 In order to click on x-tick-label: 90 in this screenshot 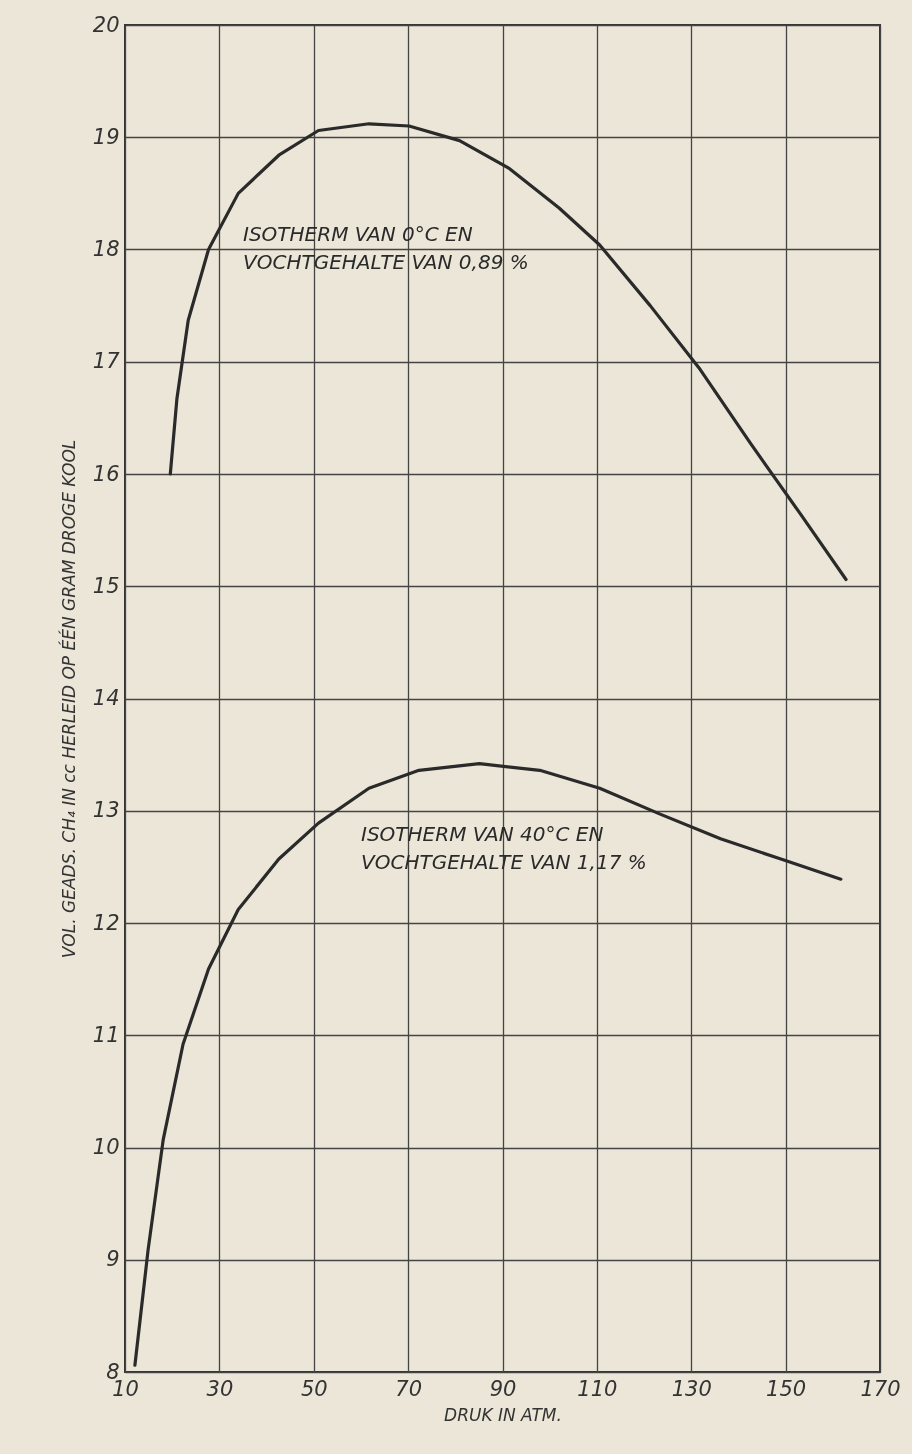, I will do `click(503, 1388)`.